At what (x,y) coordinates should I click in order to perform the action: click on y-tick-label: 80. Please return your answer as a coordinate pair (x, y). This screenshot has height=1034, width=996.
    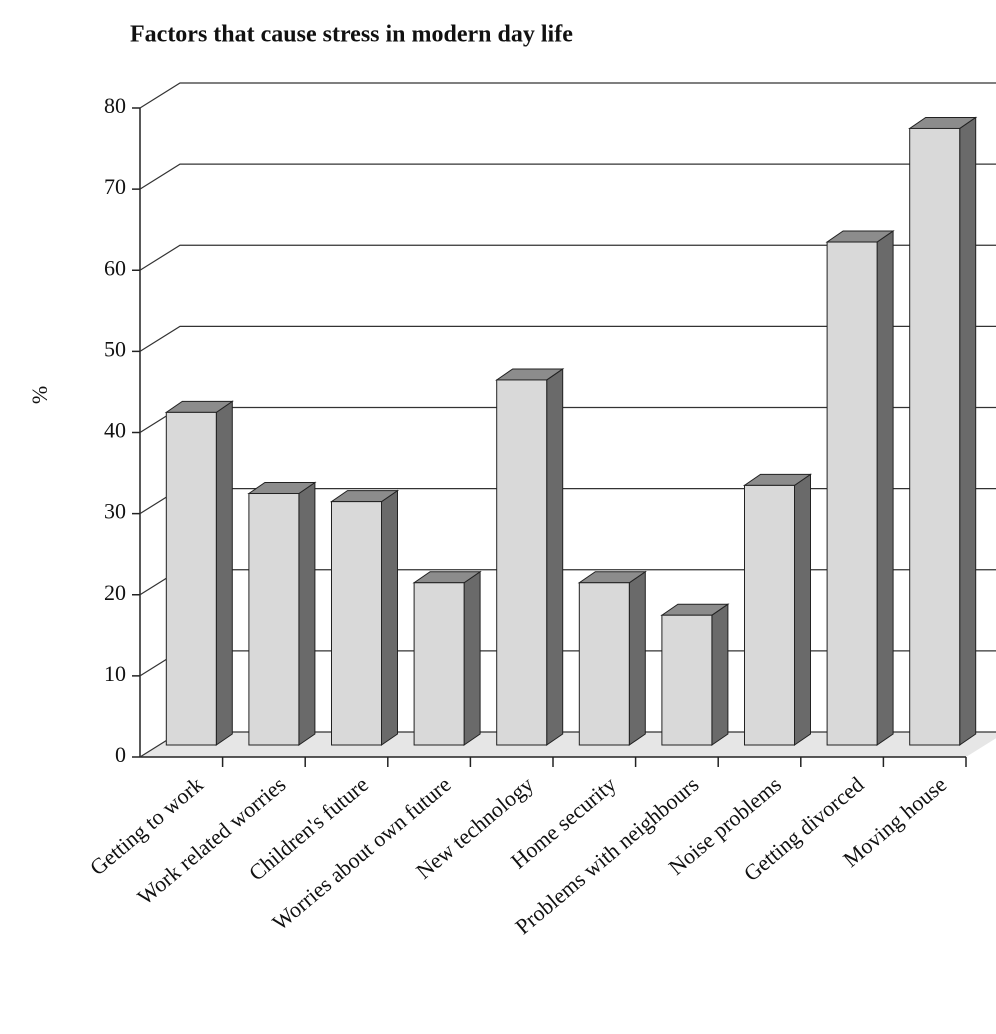
    Looking at the image, I should click on (115, 105).